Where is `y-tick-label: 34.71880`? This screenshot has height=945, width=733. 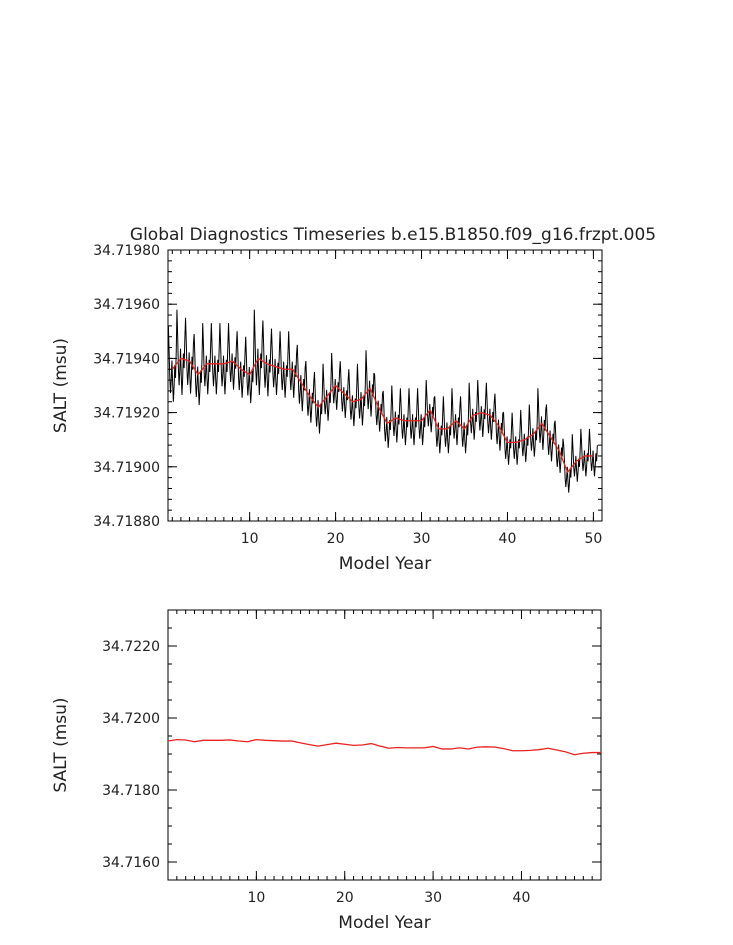 y-tick-label: 34.71880 is located at coordinates (126, 522).